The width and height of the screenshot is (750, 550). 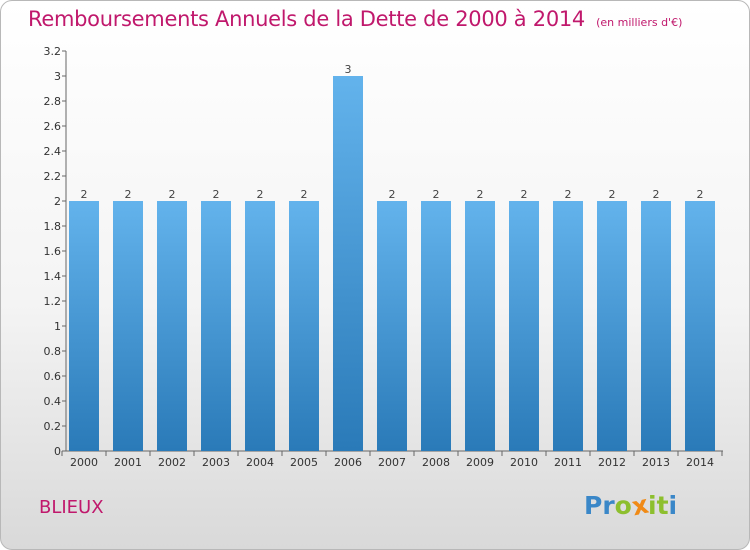 I want to click on x-tick-label: 2014, so click(x=700, y=462).